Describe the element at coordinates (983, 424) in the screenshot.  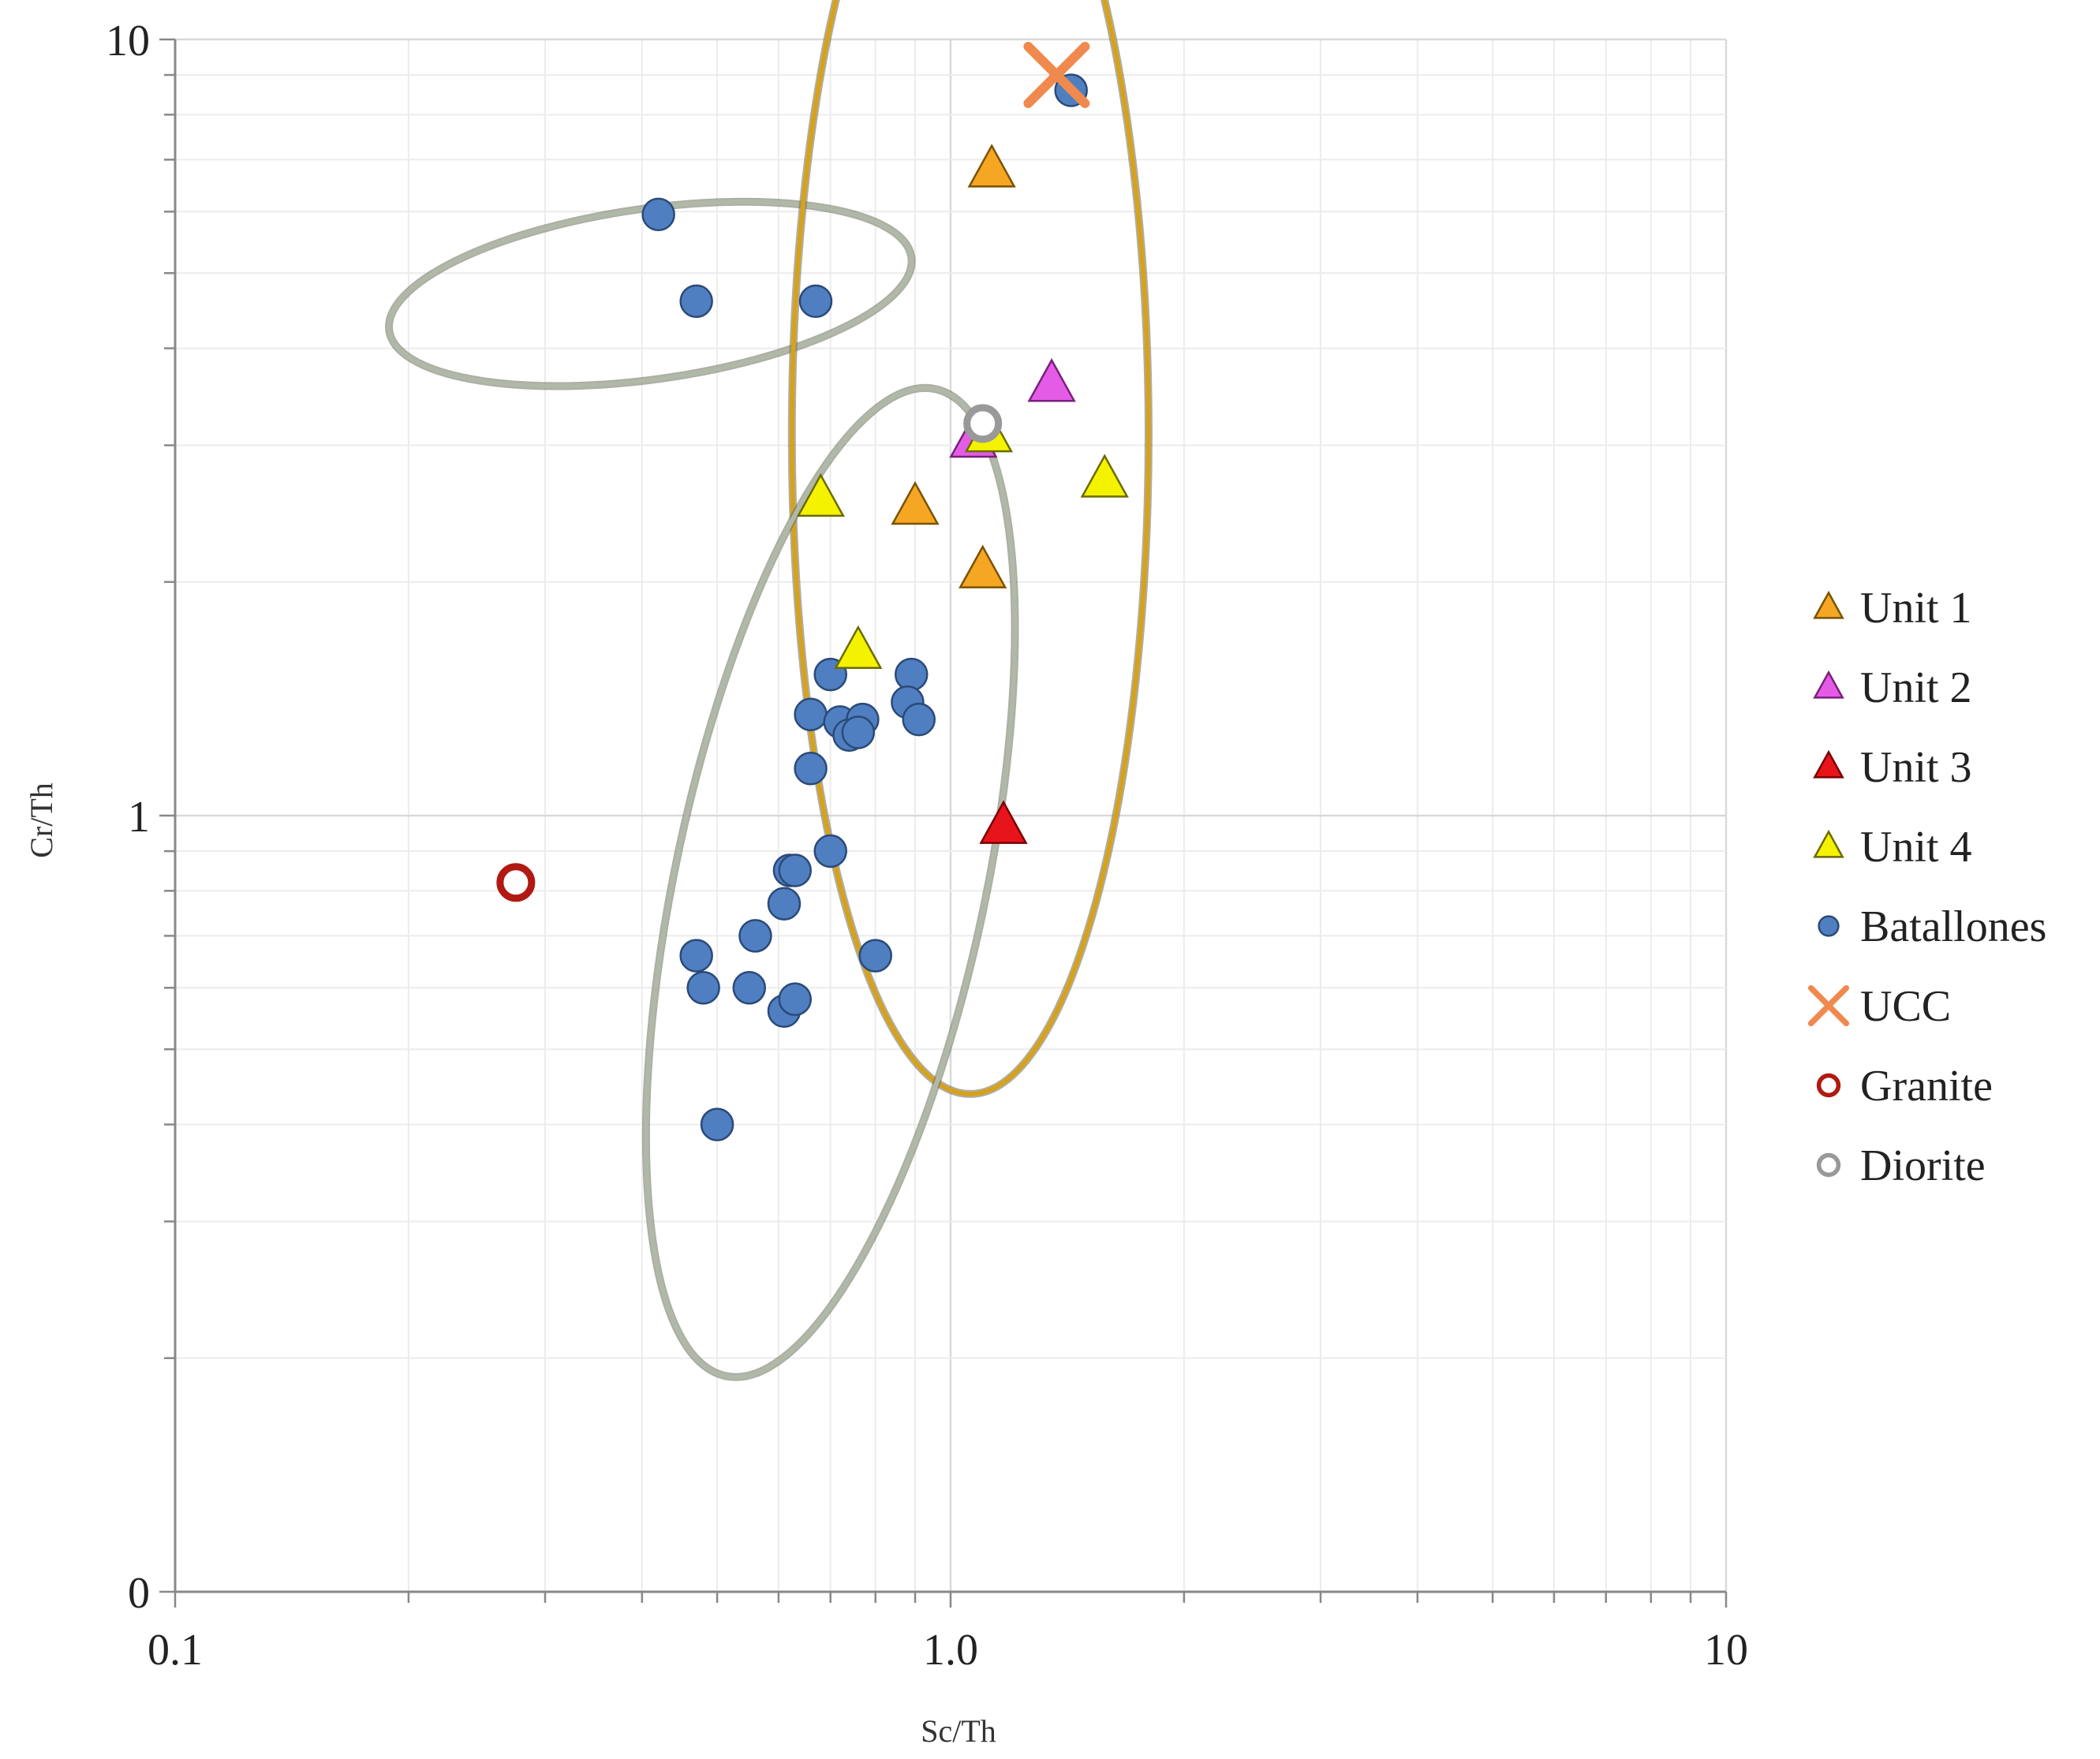
I see `point-diorite` at that location.